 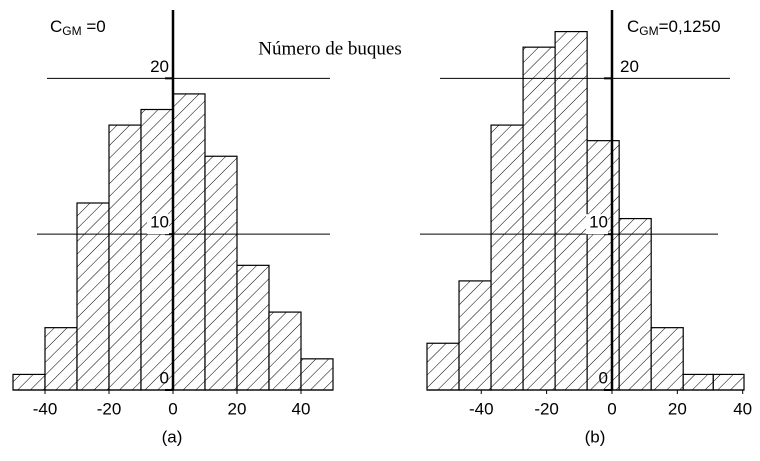 What do you see at coordinates (595, 436) in the screenshot?
I see `caption: (b)` at bounding box center [595, 436].